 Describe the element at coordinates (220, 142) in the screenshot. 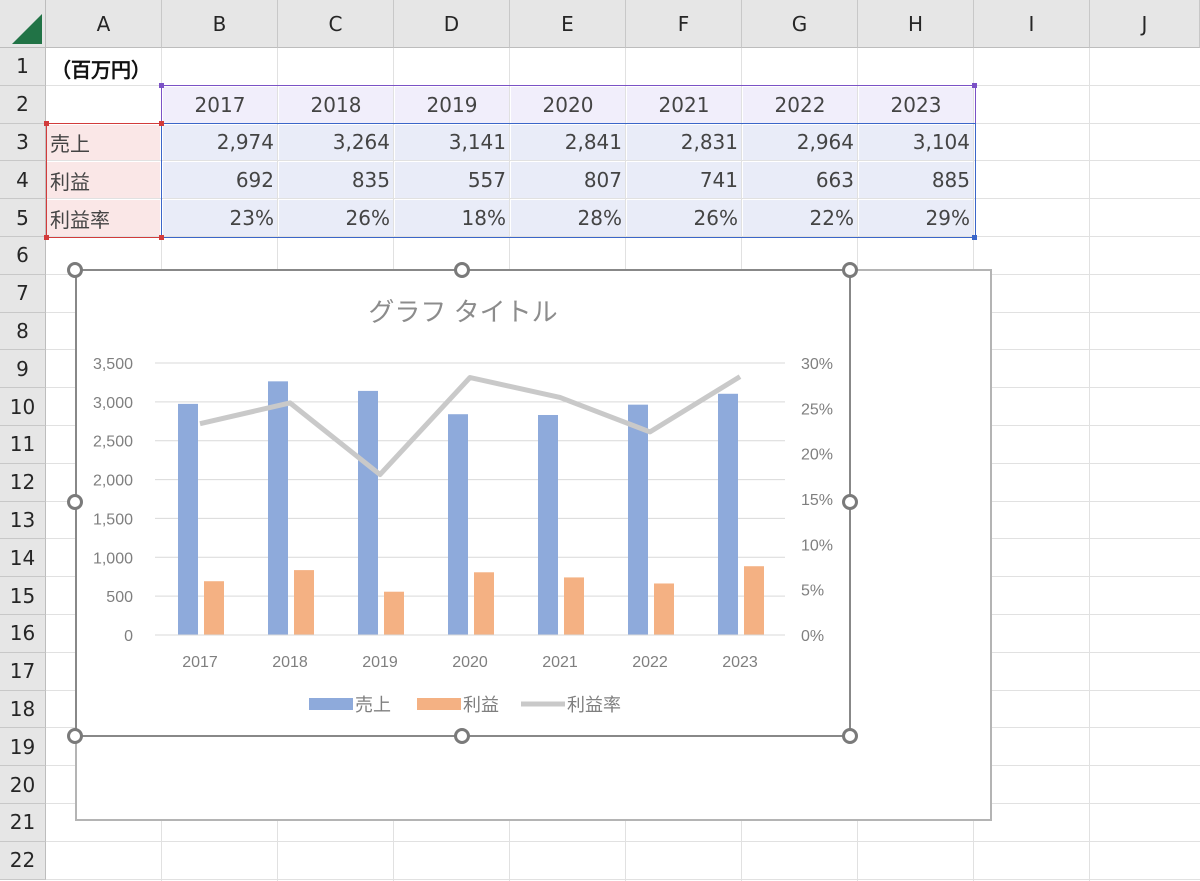

I see `value-cell: 2,974` at that location.